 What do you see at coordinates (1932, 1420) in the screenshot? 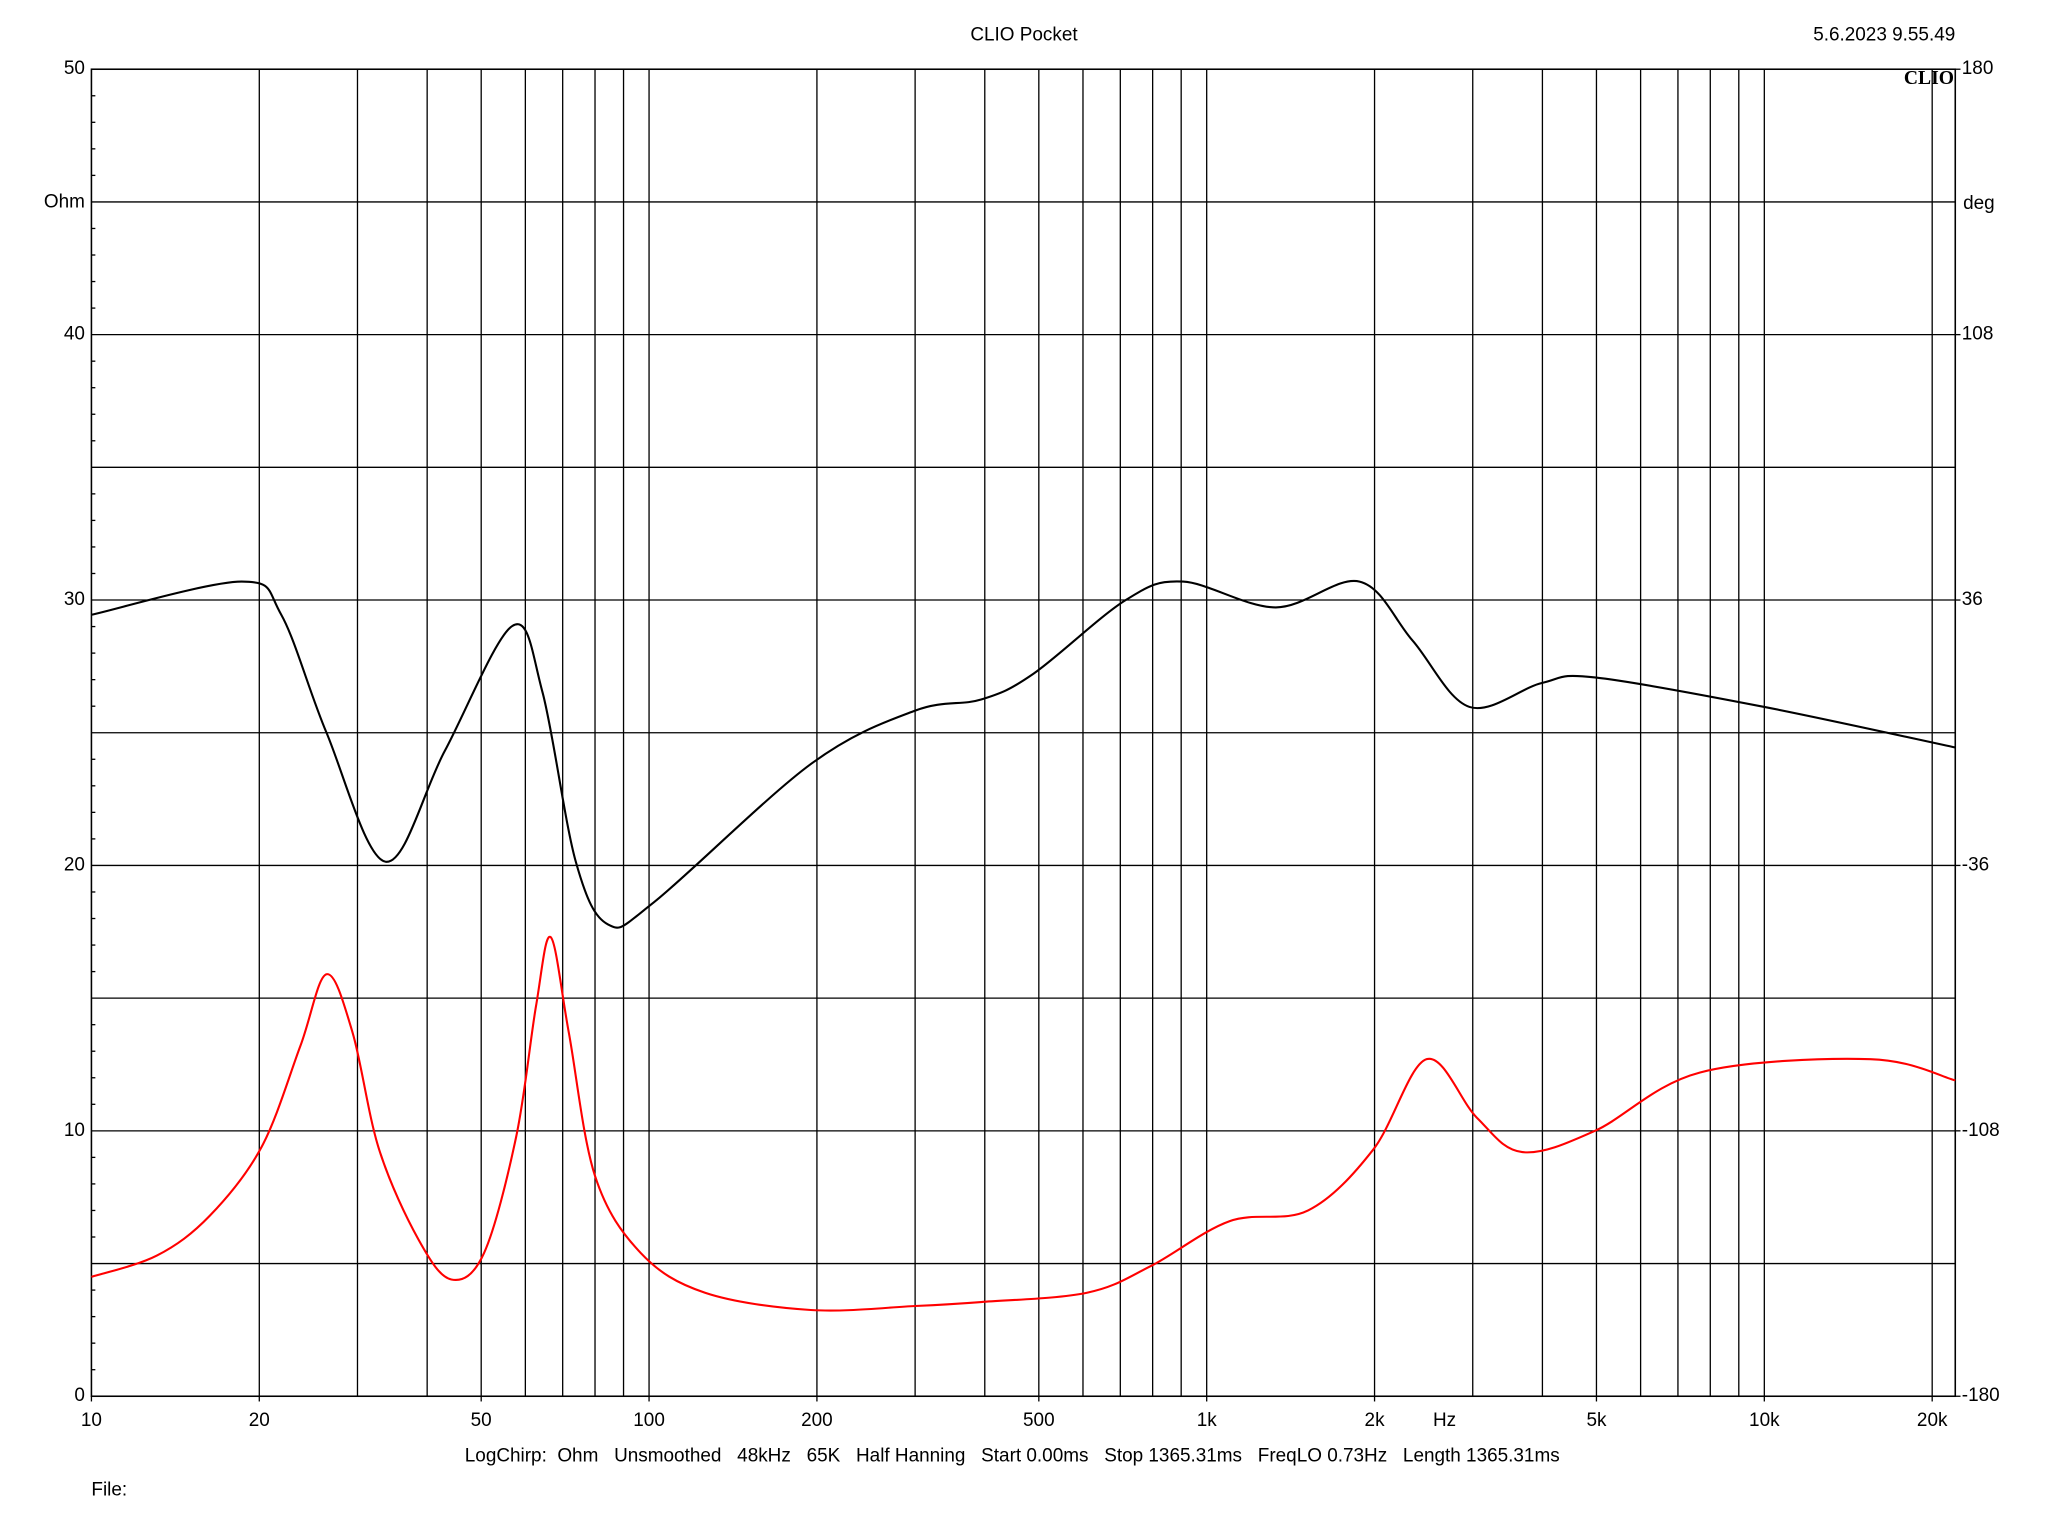
I see `x-tick-label: 20k` at bounding box center [1932, 1420].